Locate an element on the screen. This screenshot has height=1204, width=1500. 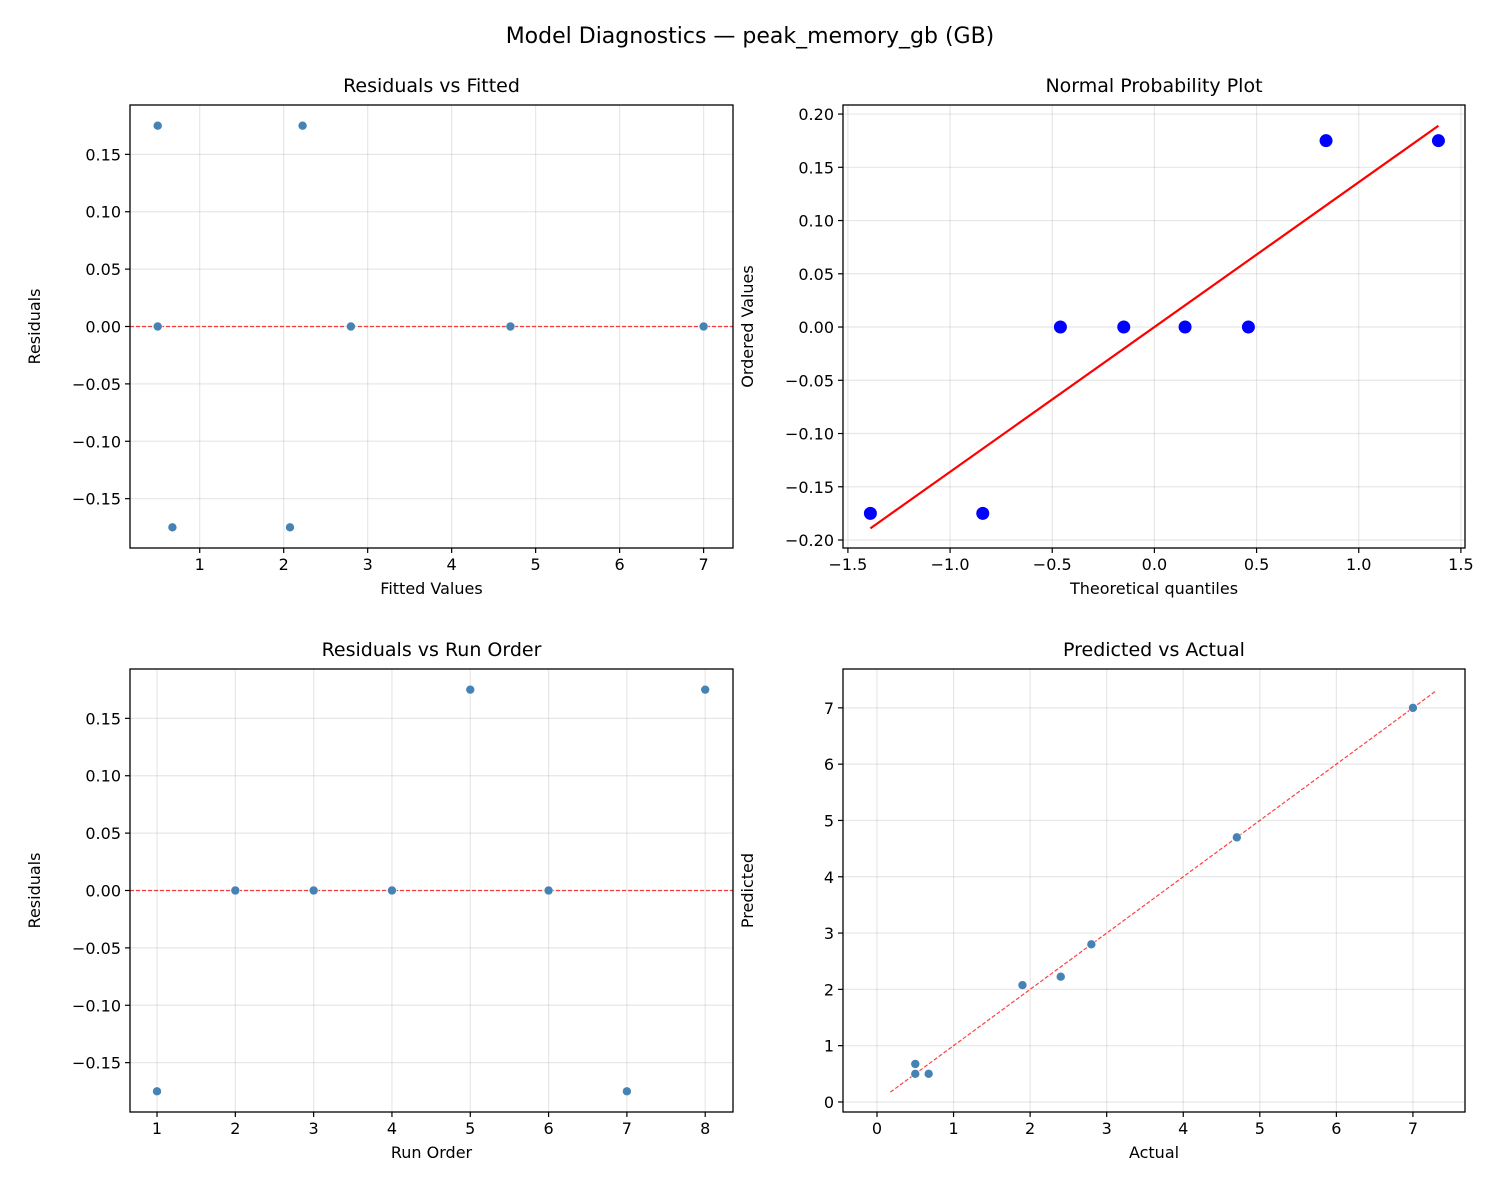
x-tick-label: −0.5 is located at coordinates (1052, 564).